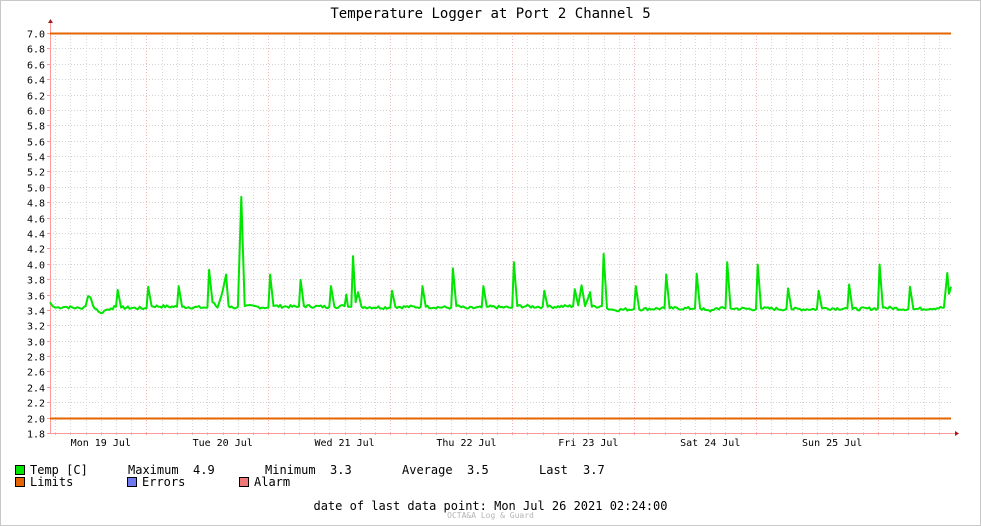 The height and width of the screenshot is (526, 981). I want to click on last-value: 3.7, so click(594, 470).